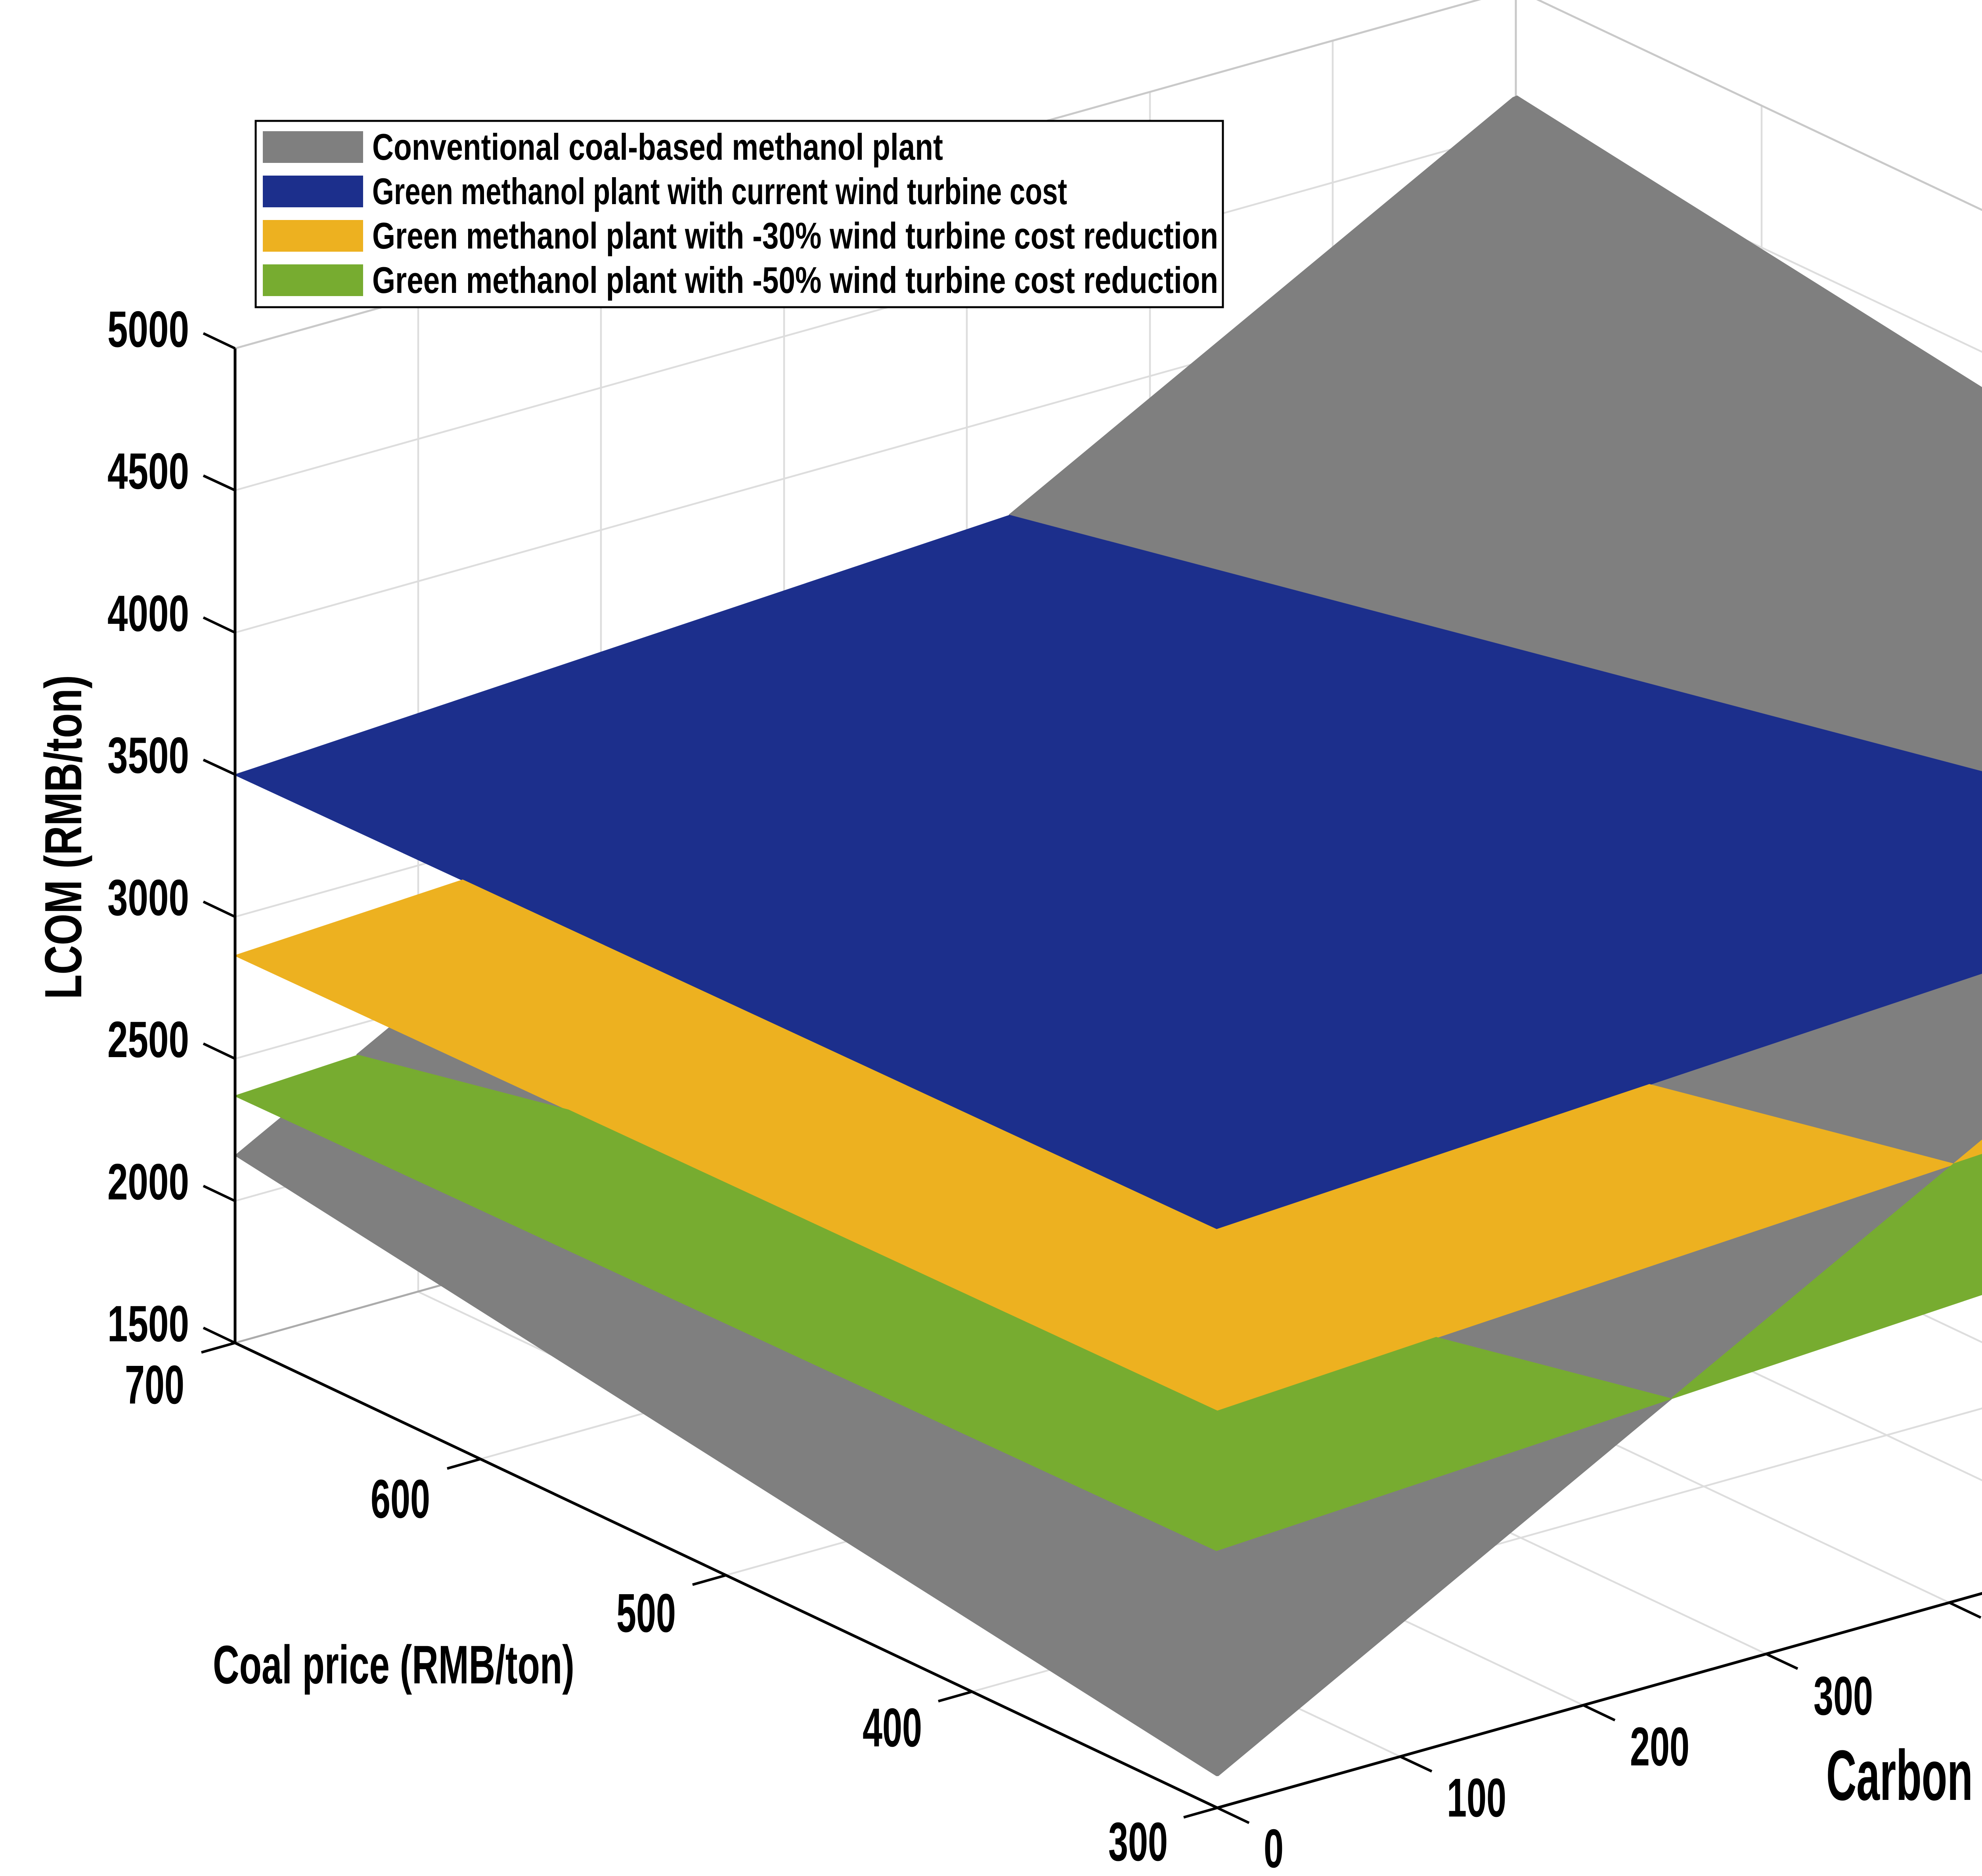  Describe the element at coordinates (1904, 1776) in the screenshot. I see `svg-text: Carbon tax (RMB/tonCO2)` at that location.